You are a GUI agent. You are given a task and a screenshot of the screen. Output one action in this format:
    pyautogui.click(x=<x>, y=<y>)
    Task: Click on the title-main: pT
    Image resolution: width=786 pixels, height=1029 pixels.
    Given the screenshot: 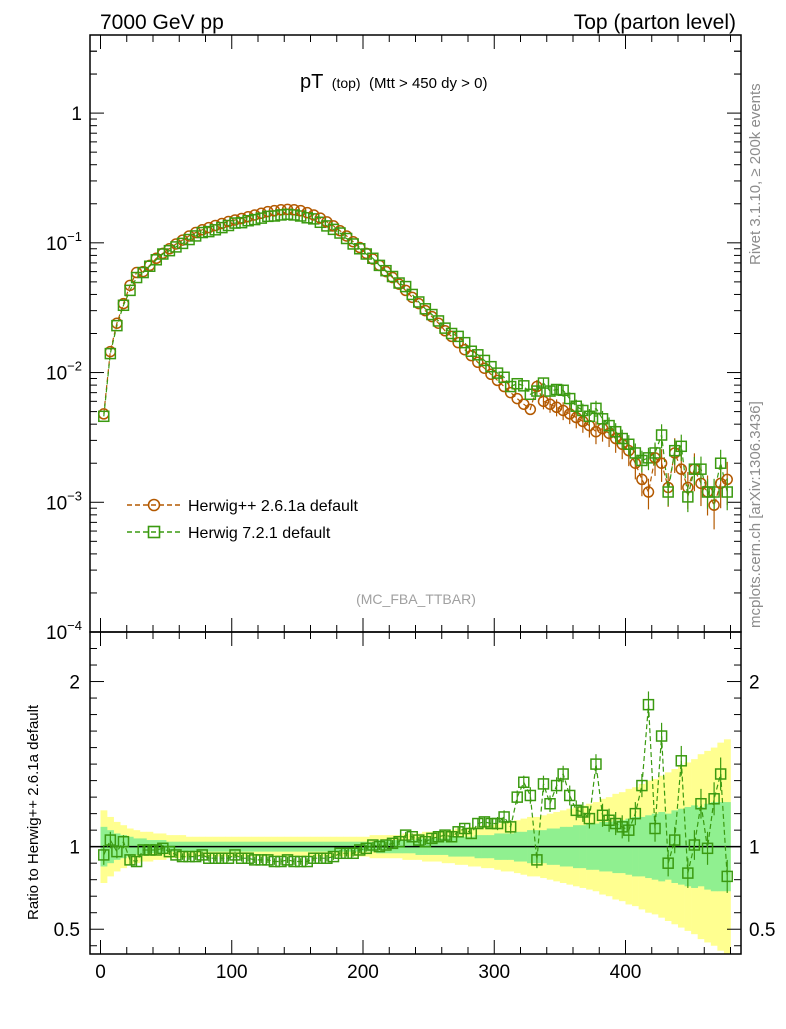 What is the action you would take?
    pyautogui.click(x=311, y=82)
    